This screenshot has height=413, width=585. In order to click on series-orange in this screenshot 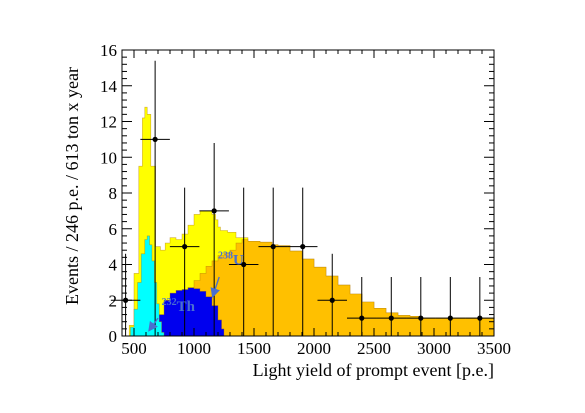, I will do `click(323, 287)`.